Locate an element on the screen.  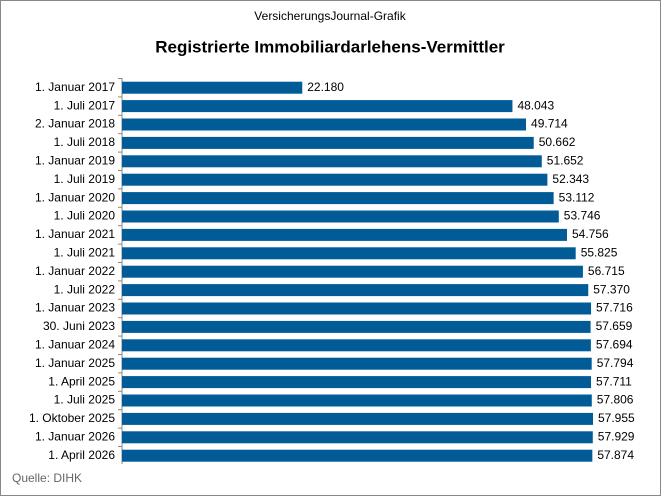
y-tick-label: 30. Juni 2023 is located at coordinates (79, 326).